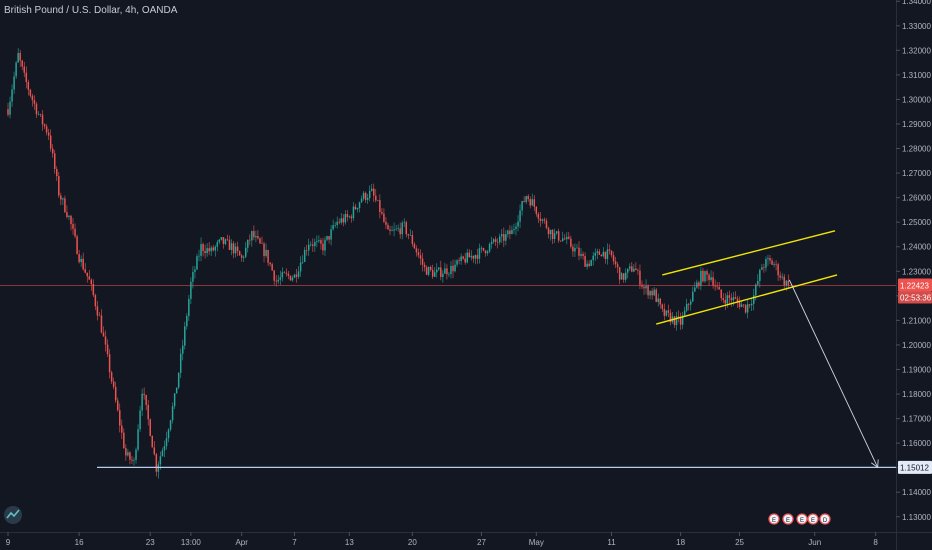 This screenshot has height=550, width=932. Describe the element at coordinates (825, 519) in the screenshot. I see `event-badge: D` at that location.